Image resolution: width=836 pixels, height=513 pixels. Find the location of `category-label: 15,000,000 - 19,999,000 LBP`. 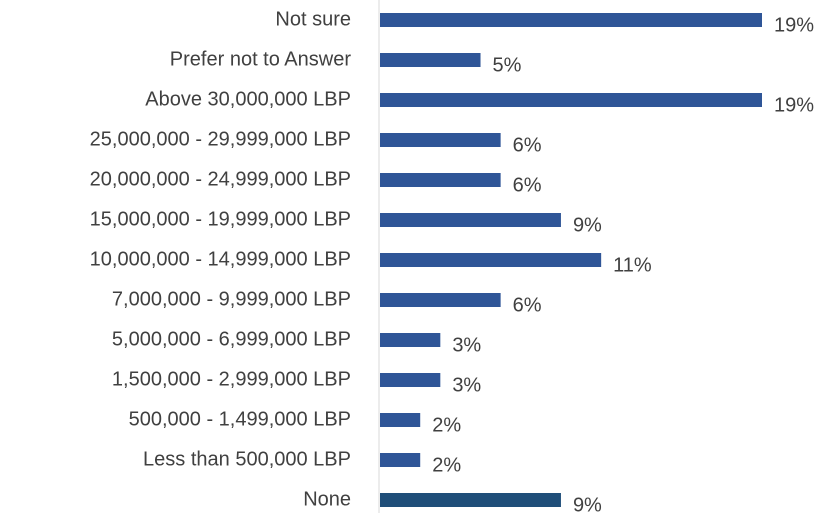

category-label: 15,000,000 - 19,999,000 LBP is located at coordinates (220, 219).